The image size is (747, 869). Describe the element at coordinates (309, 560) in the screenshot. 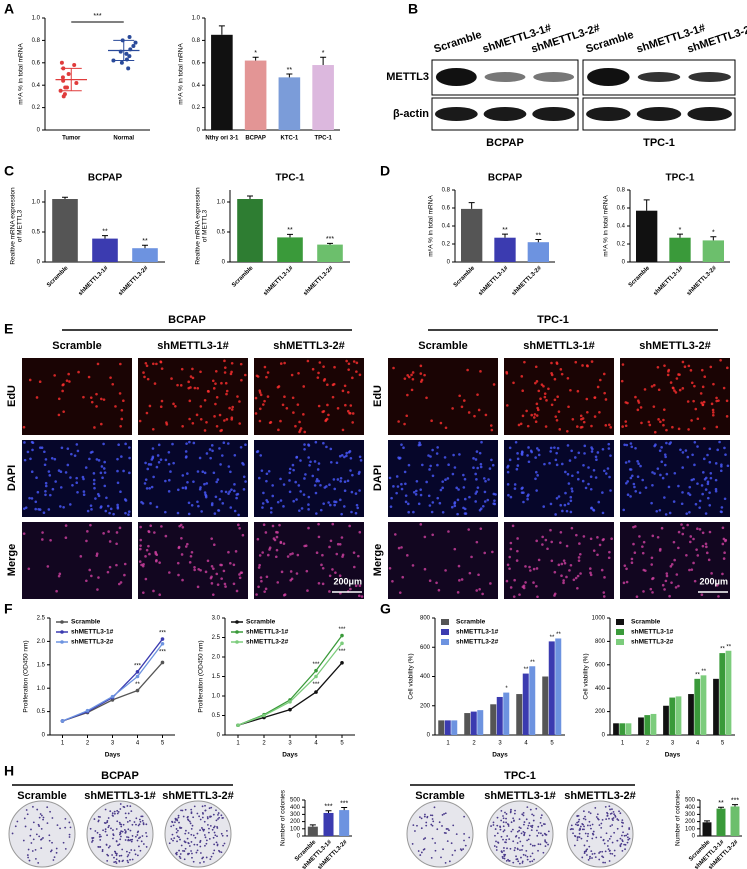

I see `micrograph` at that location.